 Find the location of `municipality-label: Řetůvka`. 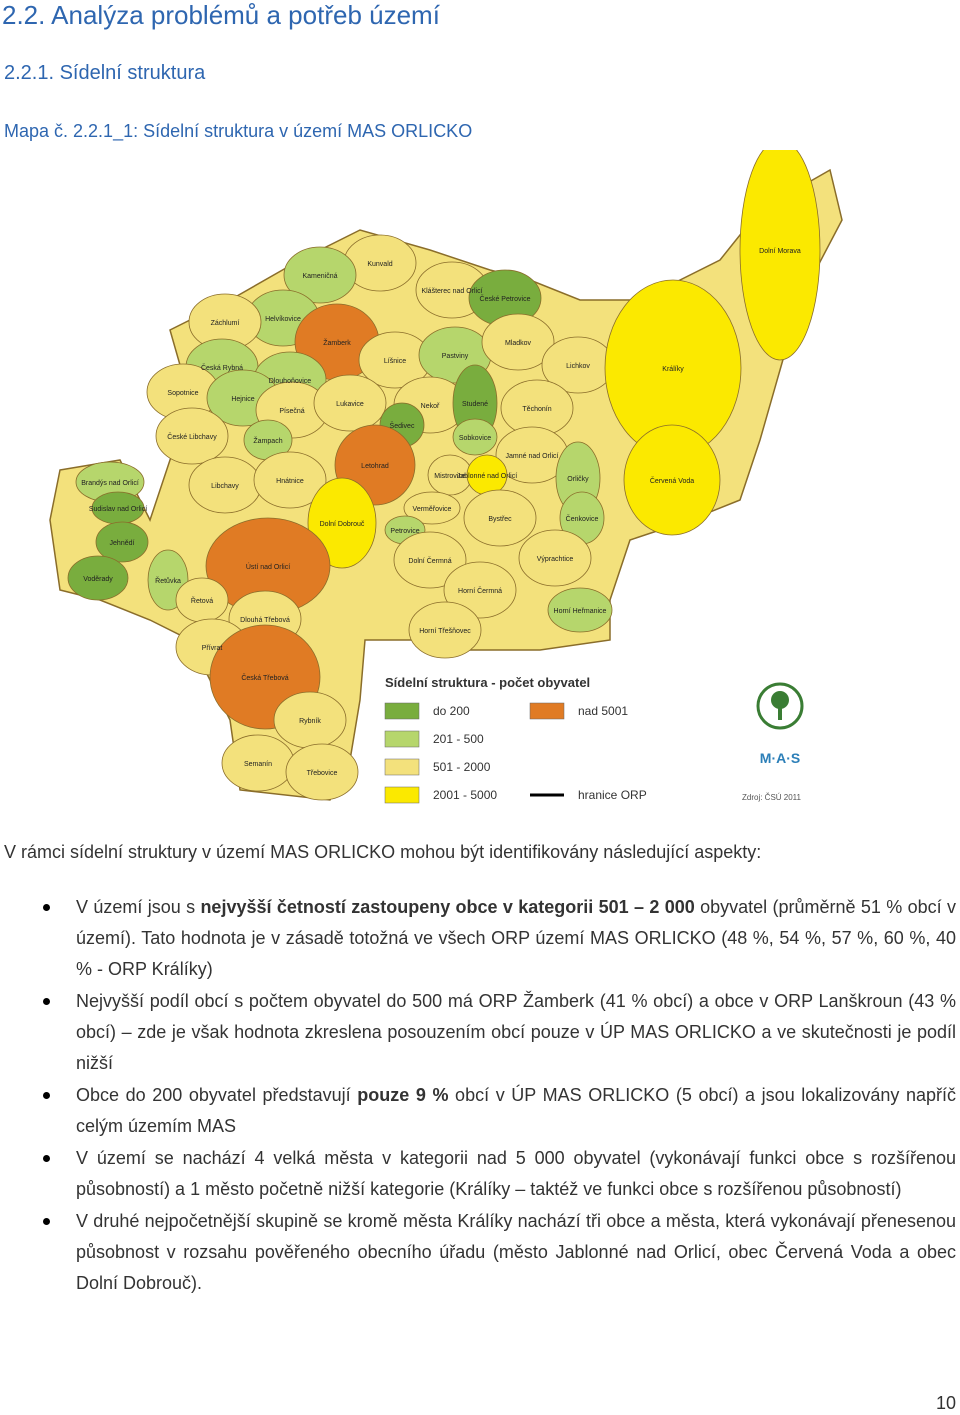

municipality-label: Řetůvka is located at coordinates (168, 580).